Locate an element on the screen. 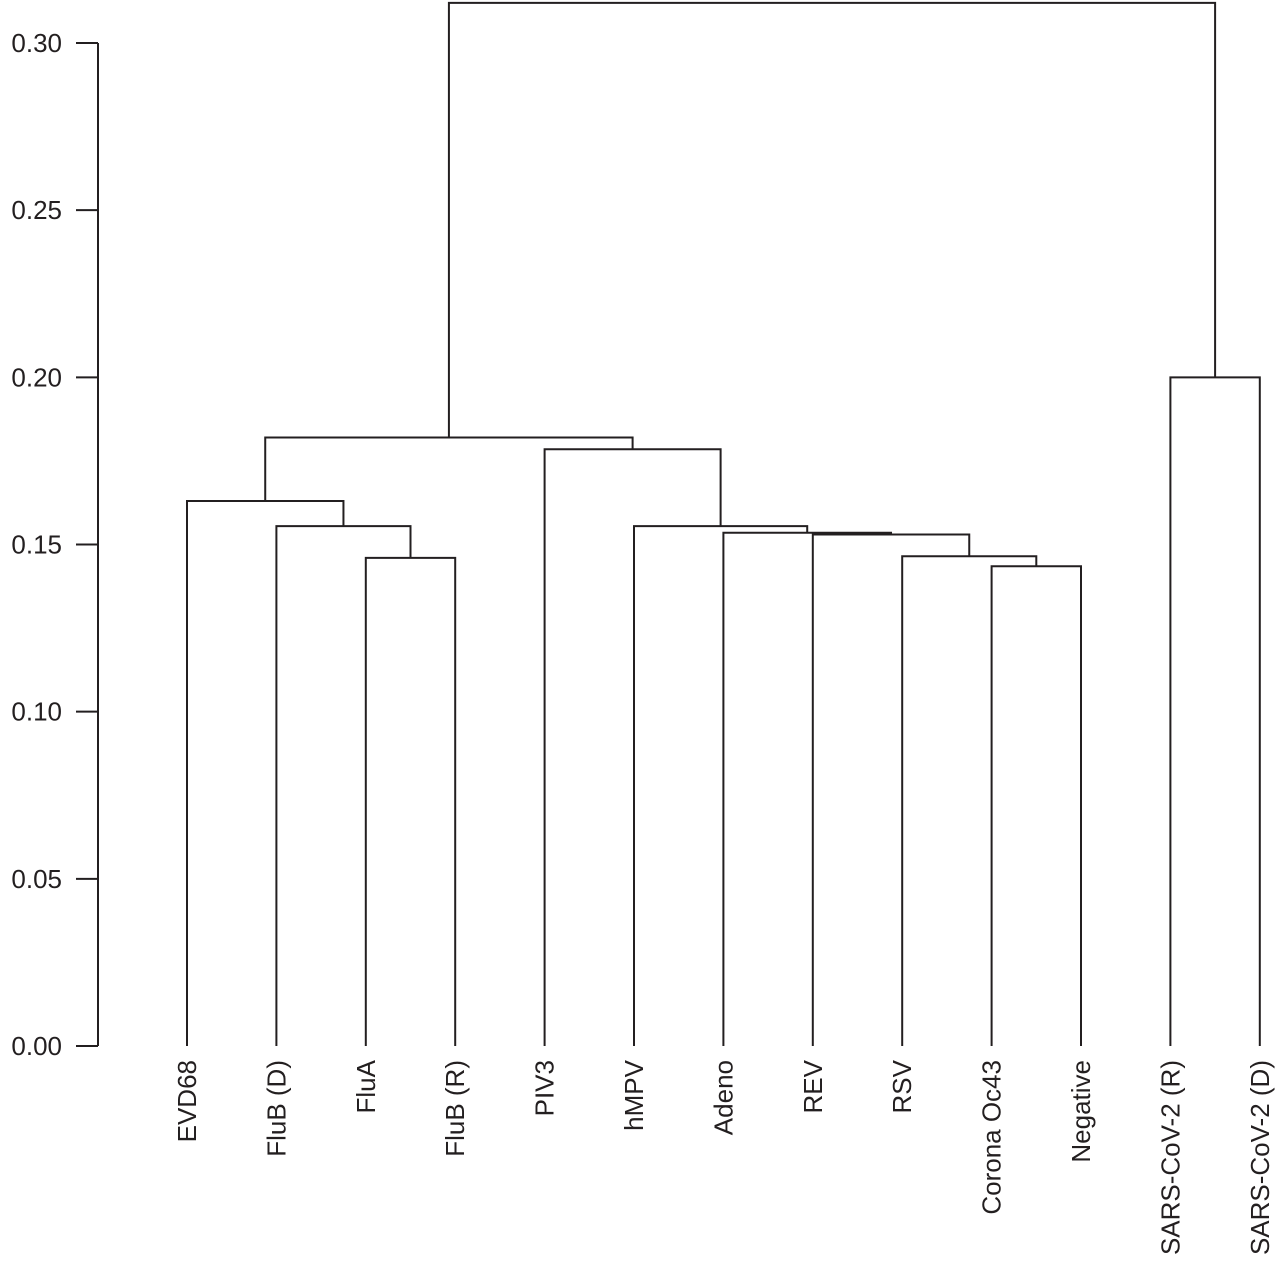 This screenshot has height=1280, width=1277. leaf-label: FluB (D) is located at coordinates (276, 1108).